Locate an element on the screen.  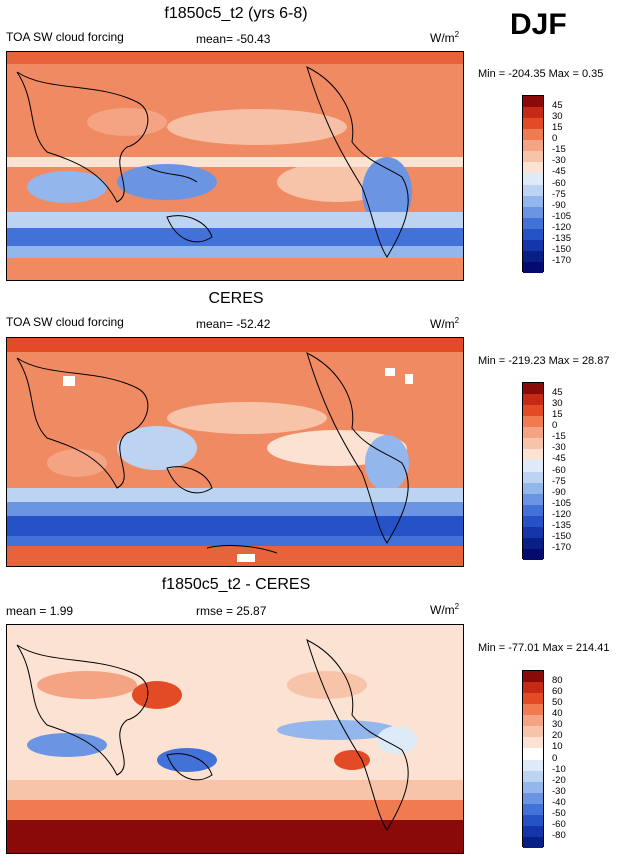
panel-2-unit: W/m2 is located at coordinates (445, 323).